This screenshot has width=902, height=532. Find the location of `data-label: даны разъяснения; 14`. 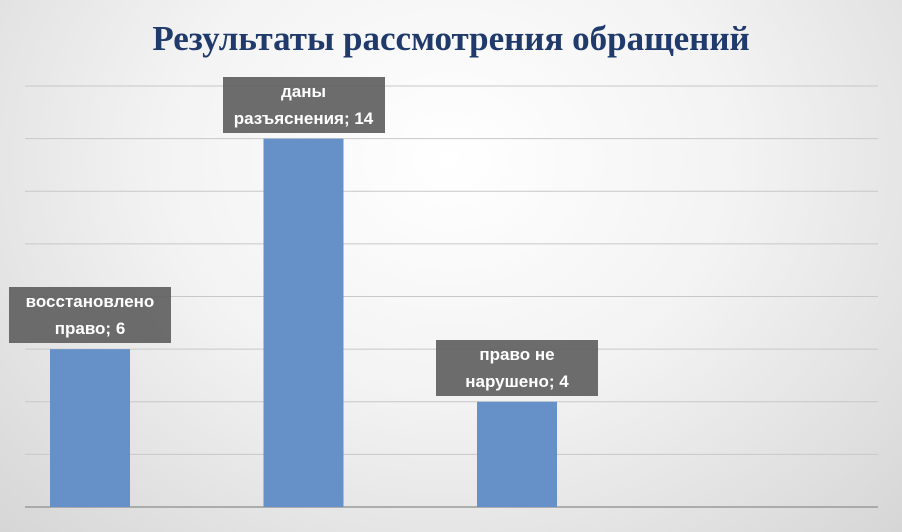

data-label: даны разъяснения; 14 is located at coordinates (303, 104).